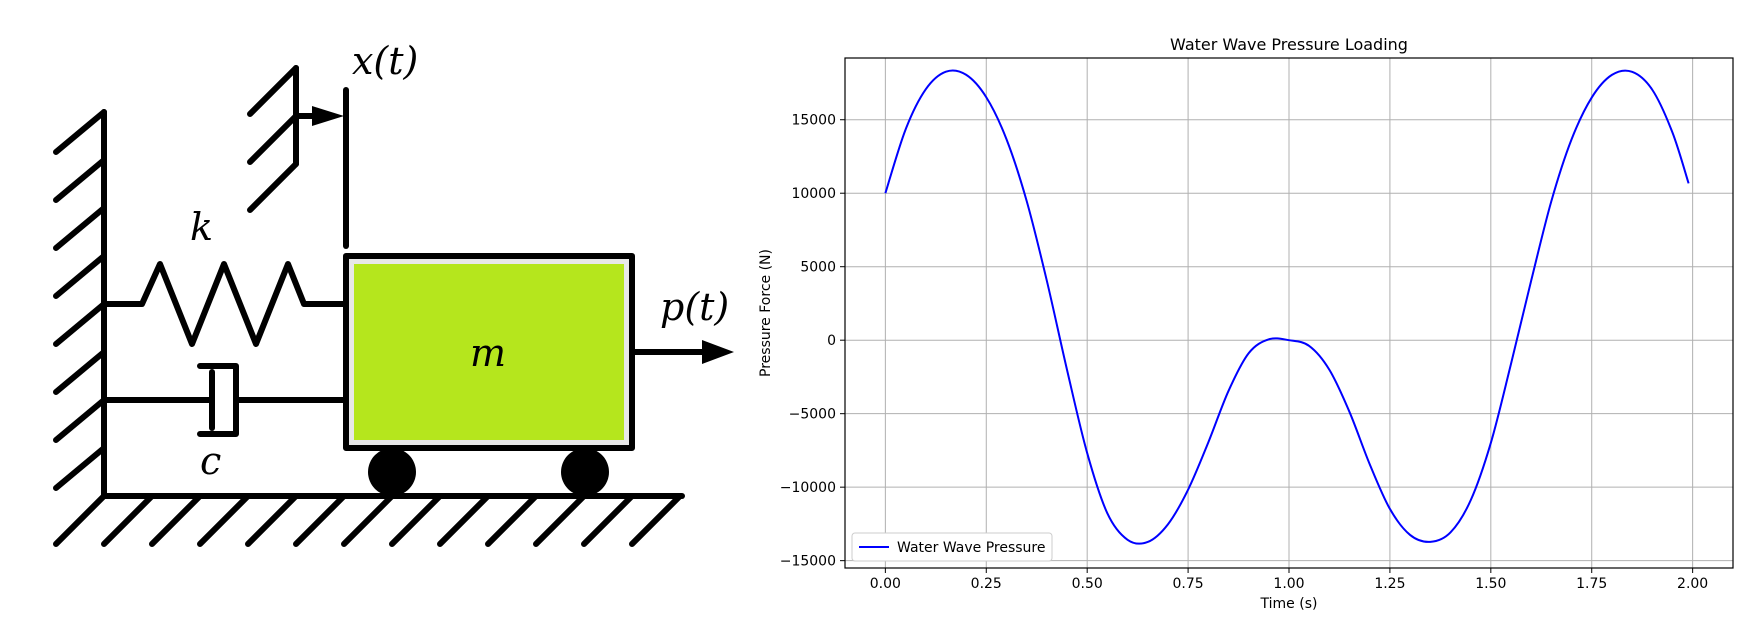 Image resolution: width=1762 pixels, height=628 pixels. I want to click on y-axis-label: Pressure Force (N), so click(766, 313).